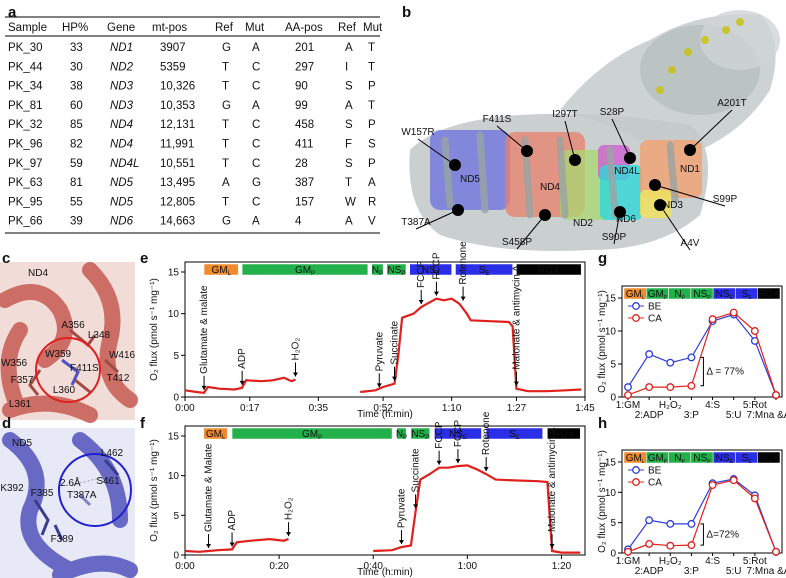  I want to click on table-cell: 4, so click(298, 222).